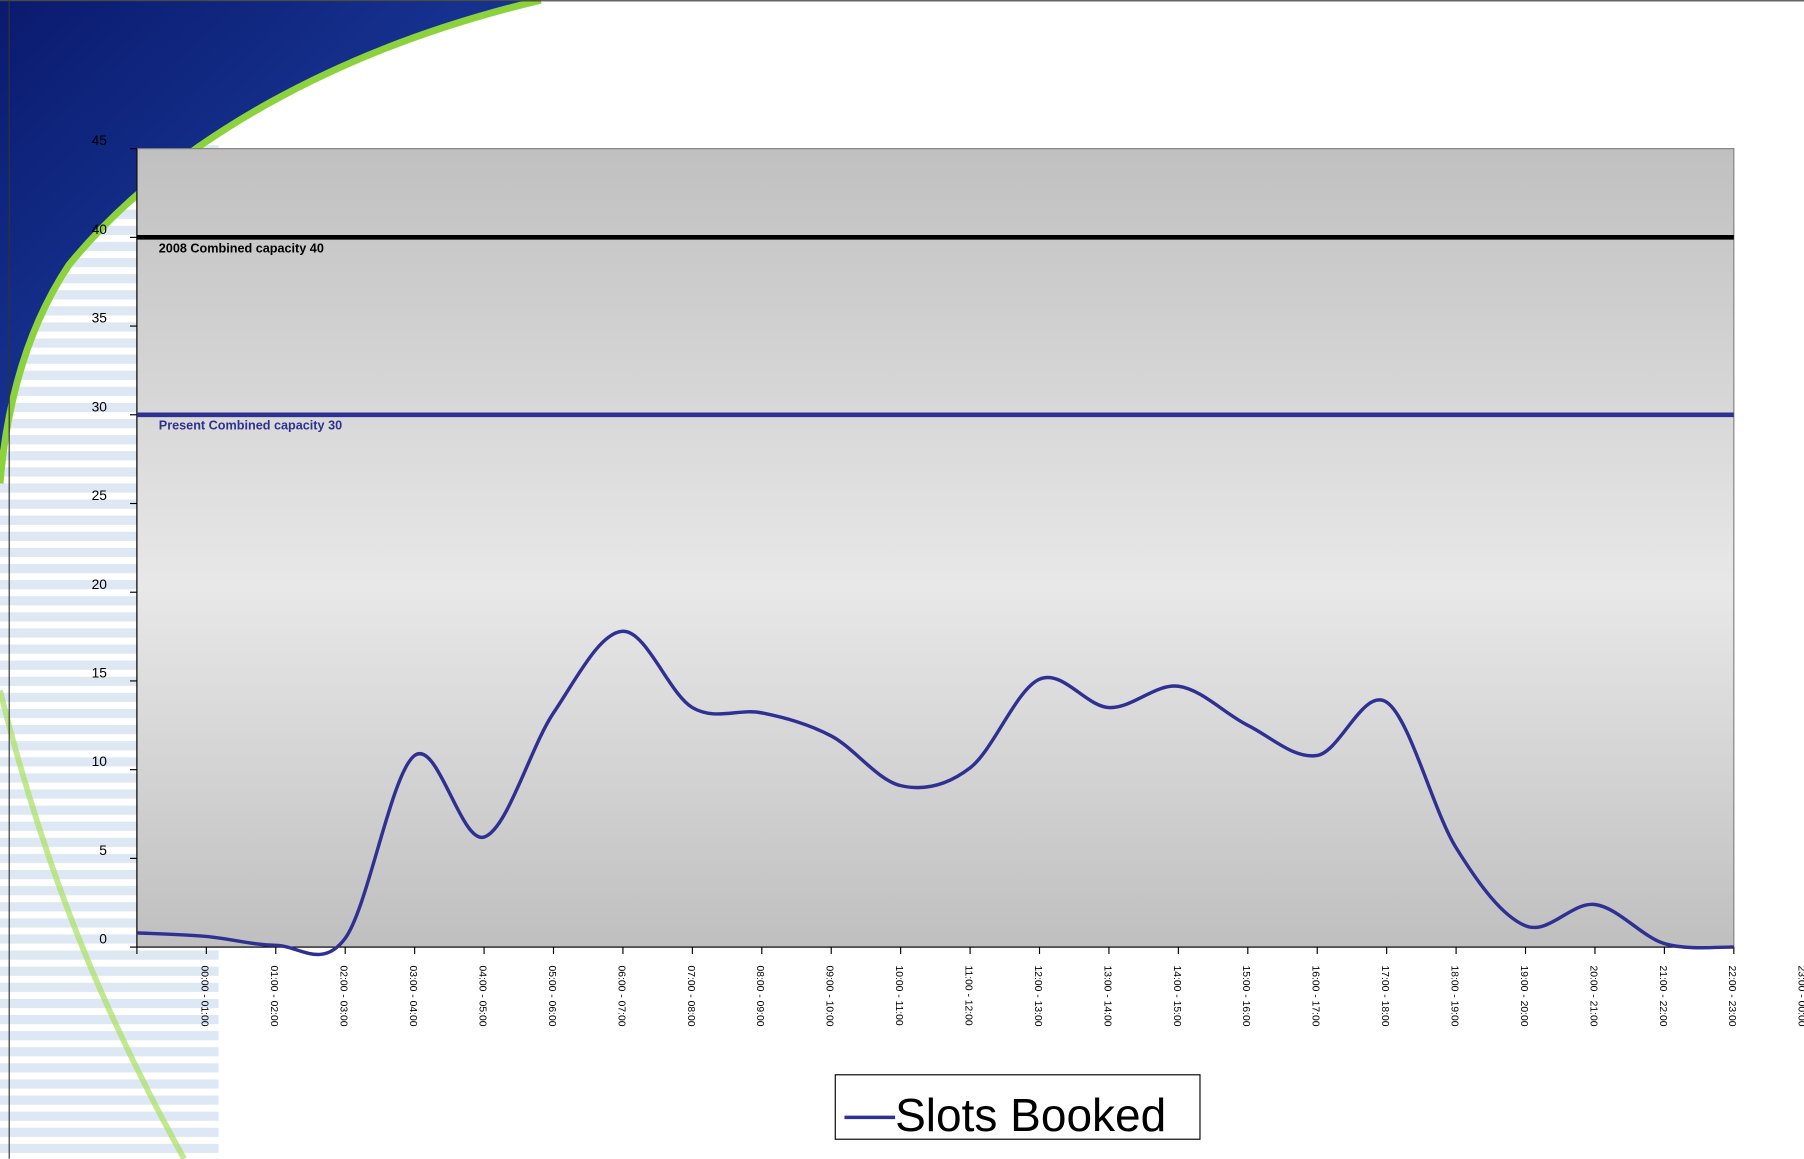 The height and width of the screenshot is (1159, 1804). What do you see at coordinates (620, 995) in the screenshot?
I see `x-tick-label: 06:00 - 07:00` at bounding box center [620, 995].